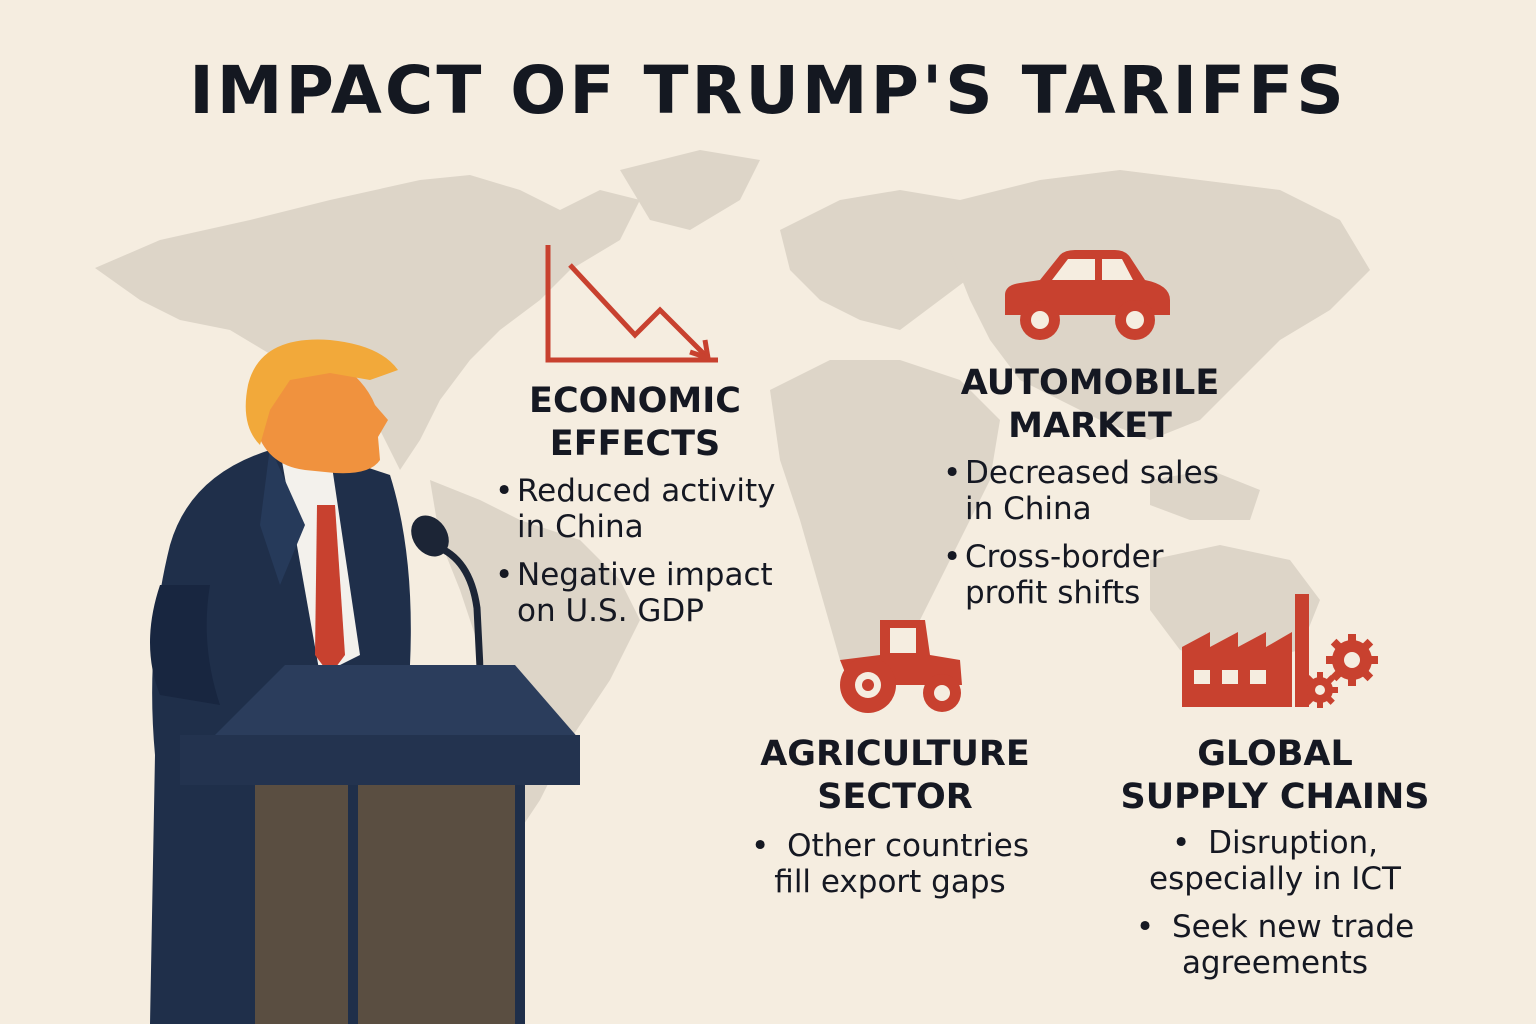 Image resolution: width=1536 pixels, height=1024 pixels. Describe the element at coordinates (890, 864) in the screenshot. I see `list-item: Other countries fill export gaps` at that location.